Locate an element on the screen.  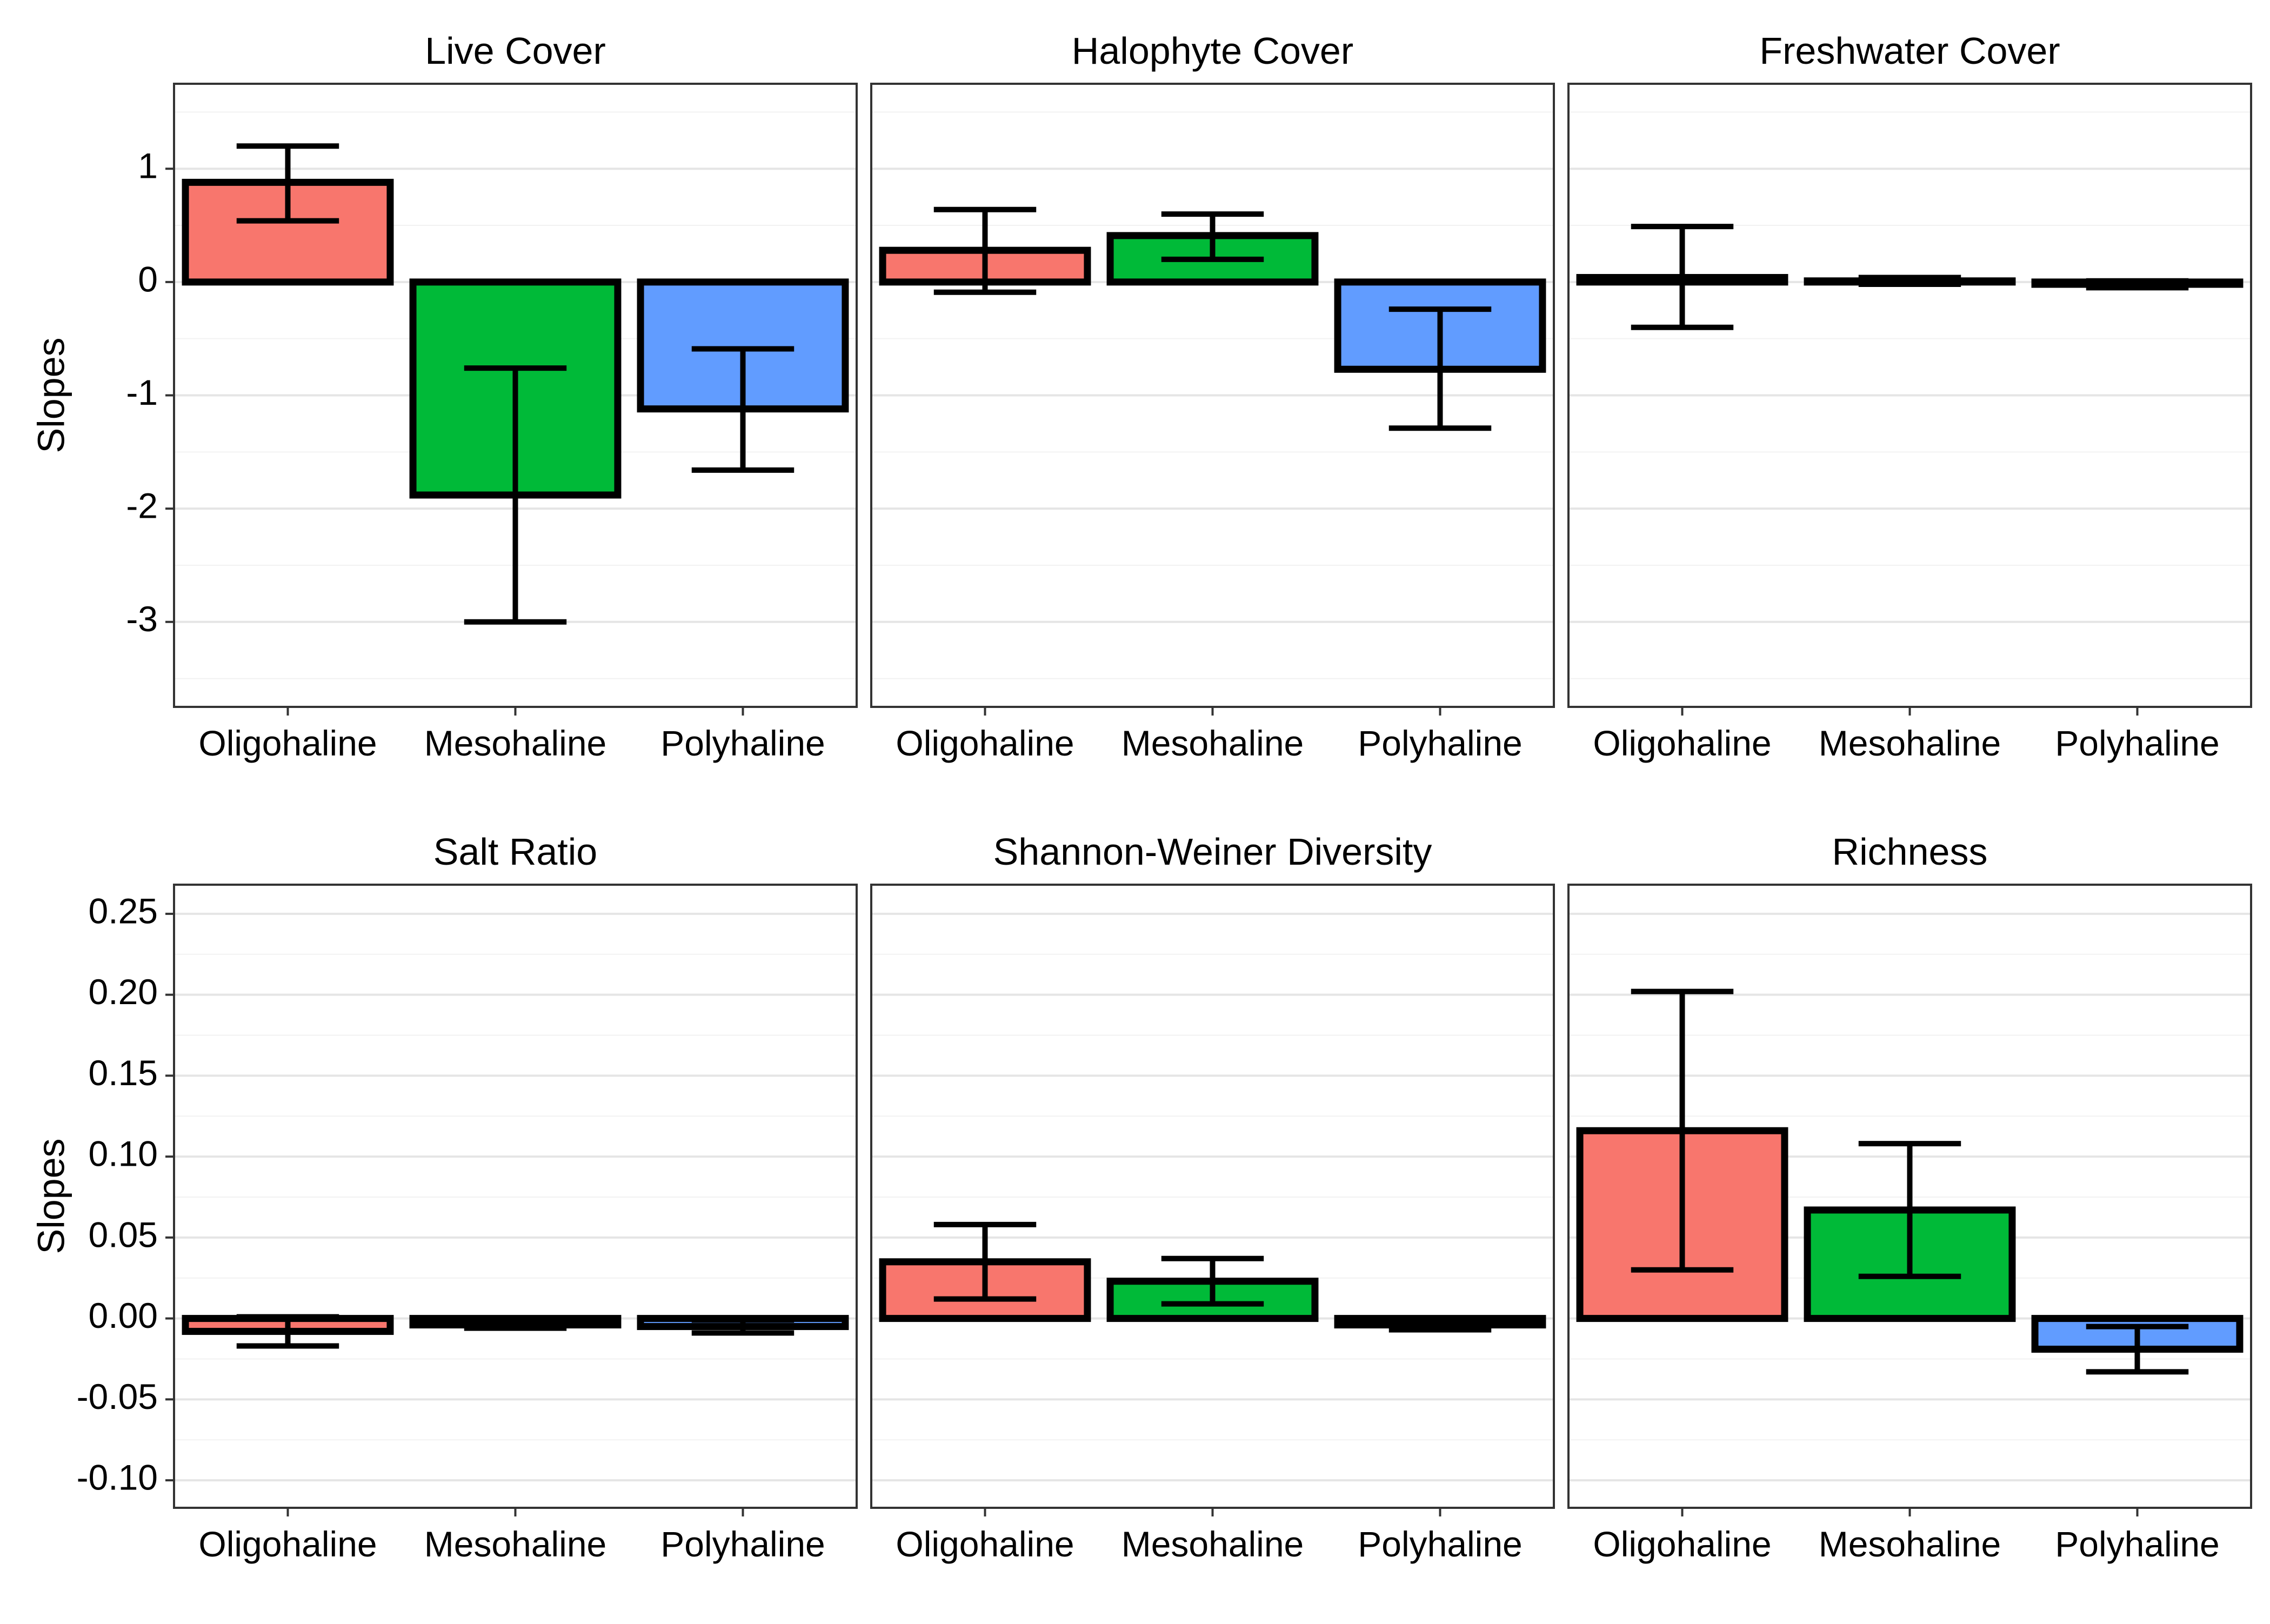
panel-title-live-cover: Live Cover is located at coordinates (515, 51).